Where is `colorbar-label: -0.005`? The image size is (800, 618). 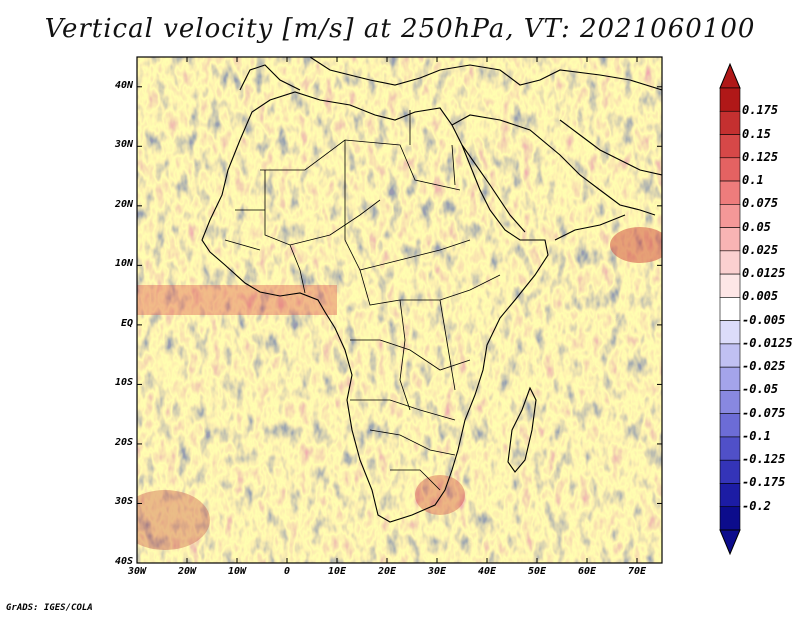 colorbar-label: -0.005 is located at coordinates (764, 319).